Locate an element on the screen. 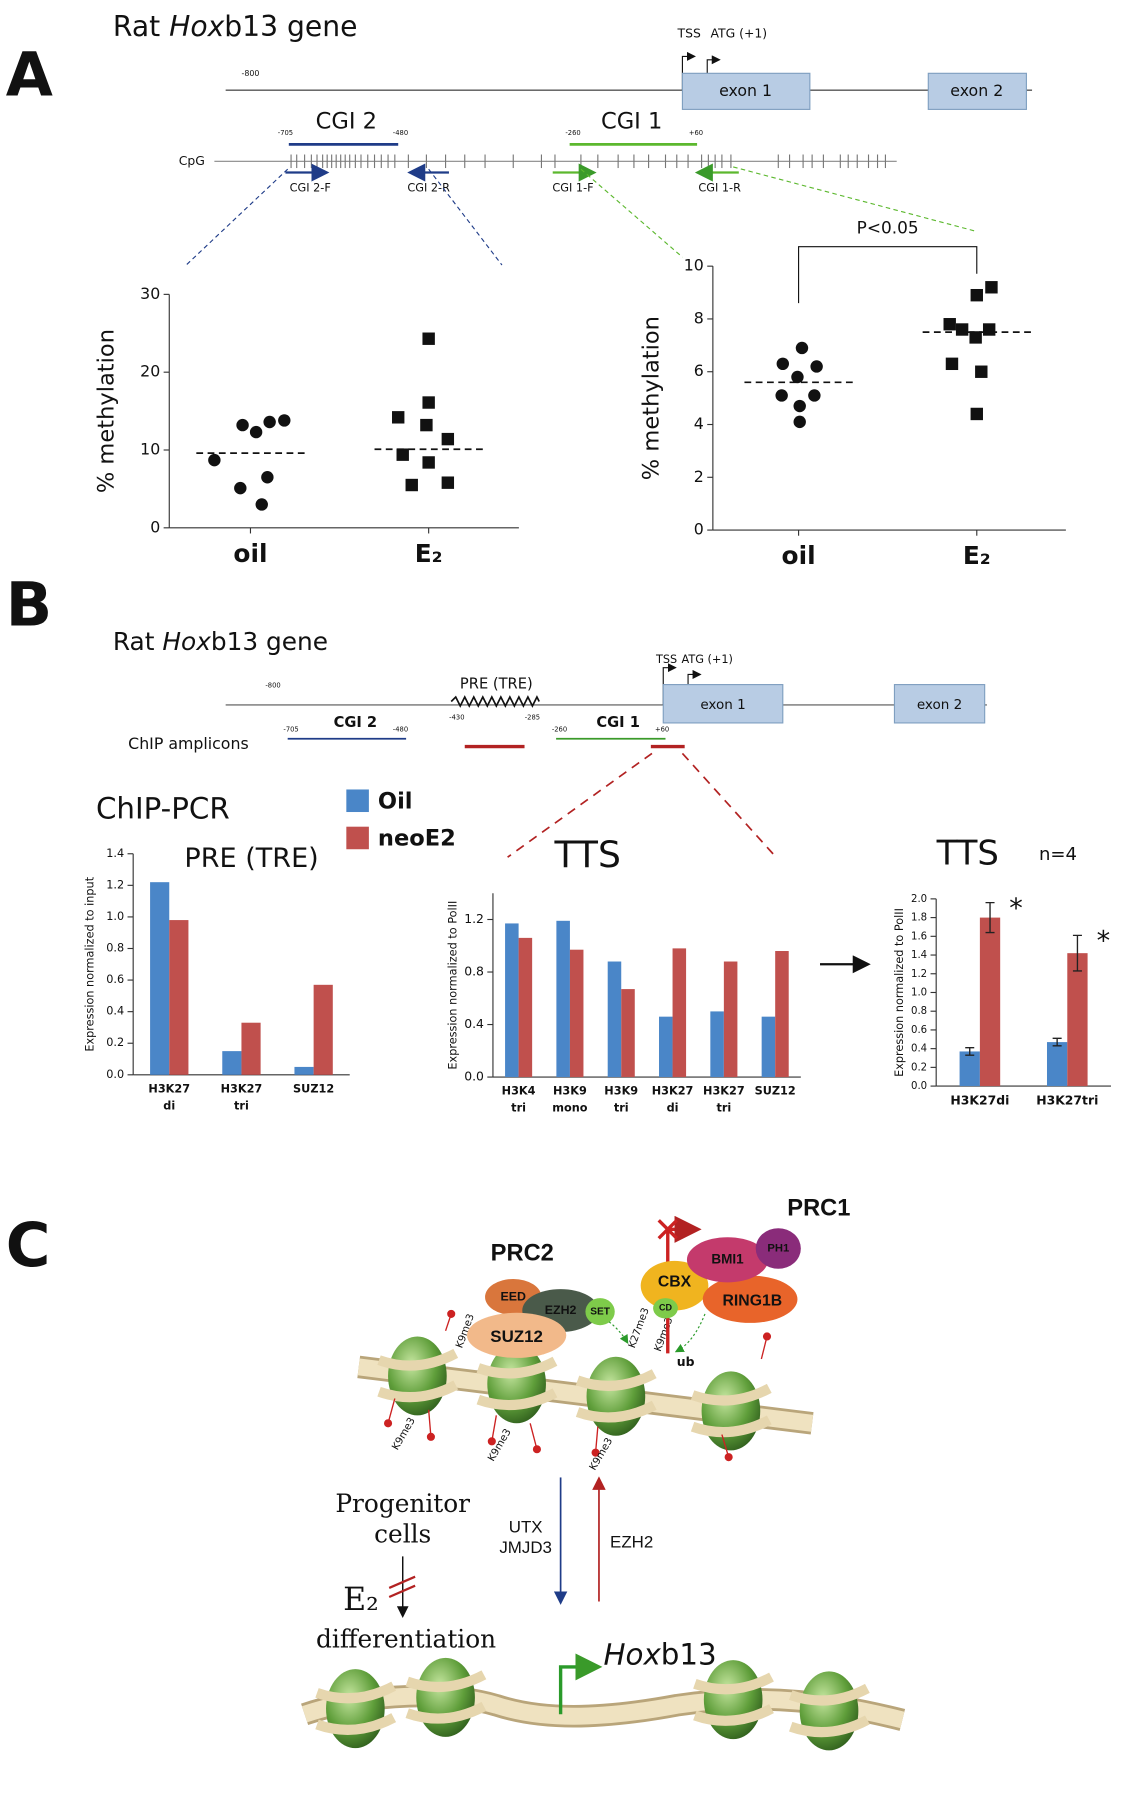 The width and height of the screenshot is (1128, 1800). x-tick-label: H3K27tri is located at coordinates (1067, 1099).